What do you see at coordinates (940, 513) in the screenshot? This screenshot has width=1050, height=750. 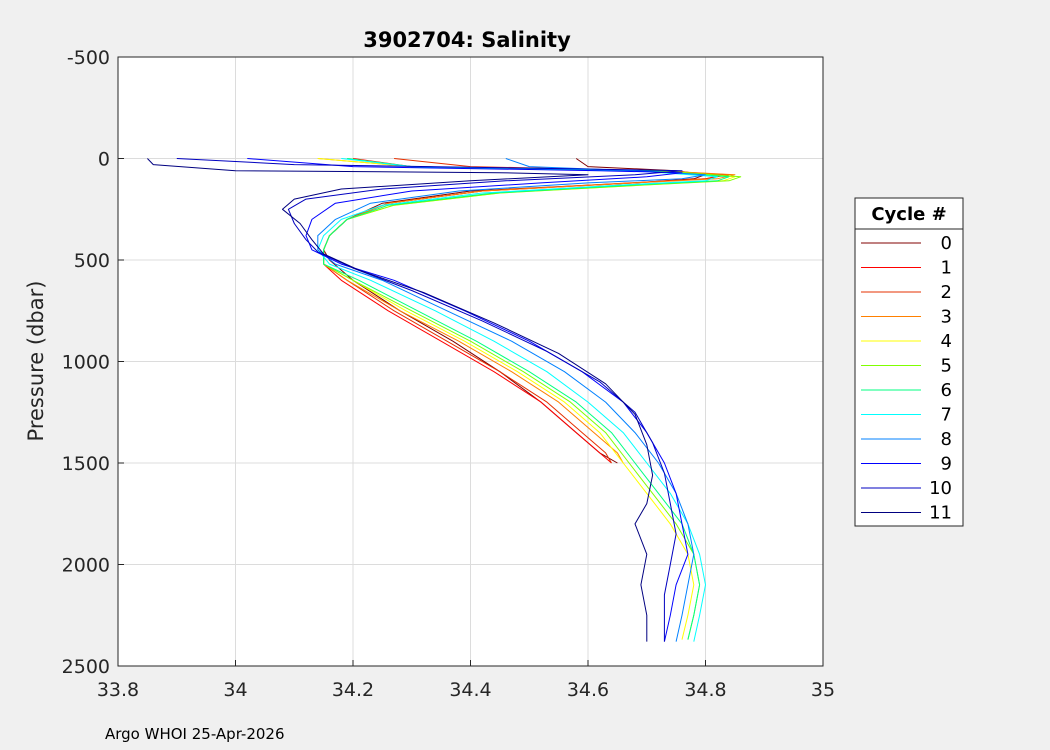 I see `legend-label-cycle-11: 11` at bounding box center [940, 513].